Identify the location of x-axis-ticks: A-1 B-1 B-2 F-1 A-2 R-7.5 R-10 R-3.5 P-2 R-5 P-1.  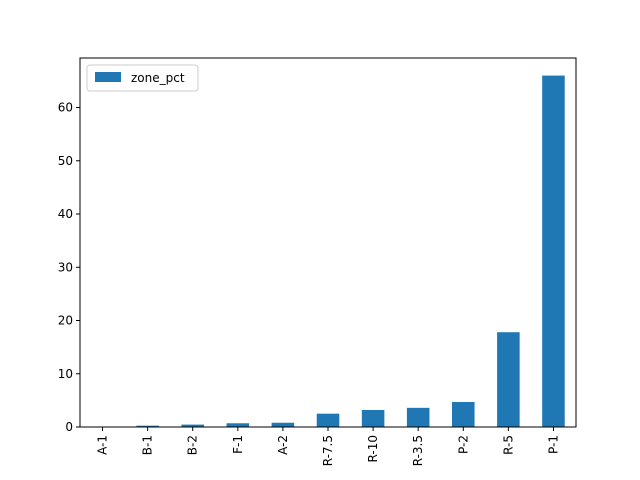
(328, 446).